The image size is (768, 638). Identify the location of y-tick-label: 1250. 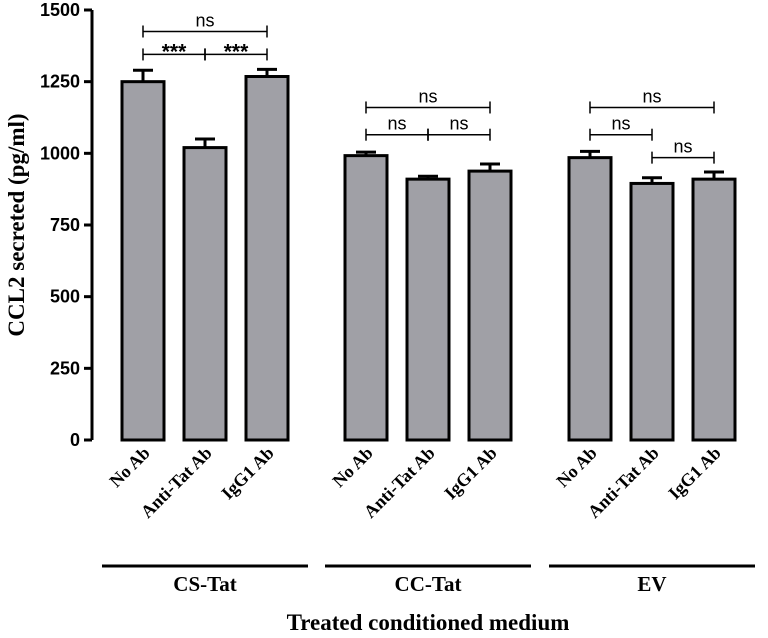
(60, 82).